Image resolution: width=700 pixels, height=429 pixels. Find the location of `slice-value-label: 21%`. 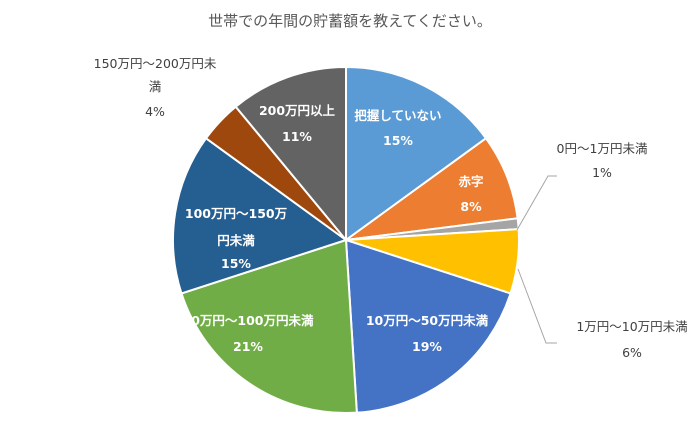

slice-value-label: 21% is located at coordinates (248, 346).